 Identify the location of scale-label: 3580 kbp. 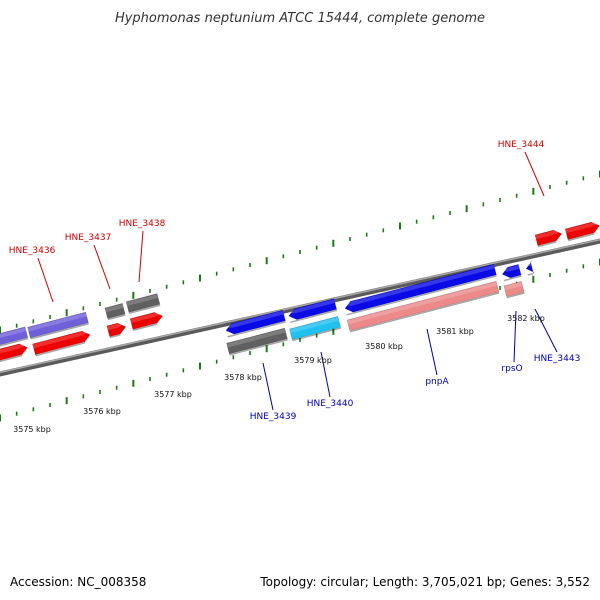
(384, 346).